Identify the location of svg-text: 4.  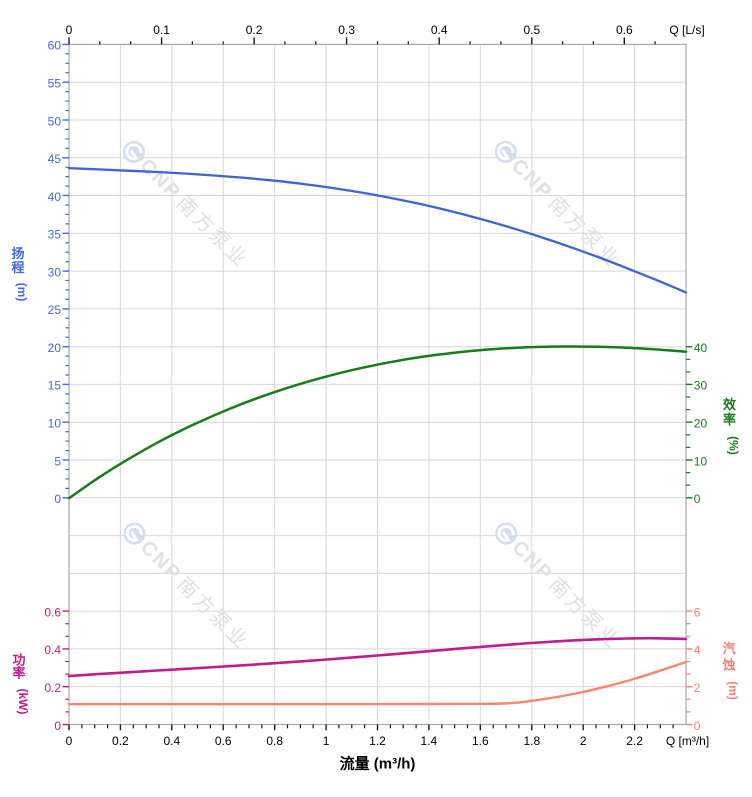
(697, 650).